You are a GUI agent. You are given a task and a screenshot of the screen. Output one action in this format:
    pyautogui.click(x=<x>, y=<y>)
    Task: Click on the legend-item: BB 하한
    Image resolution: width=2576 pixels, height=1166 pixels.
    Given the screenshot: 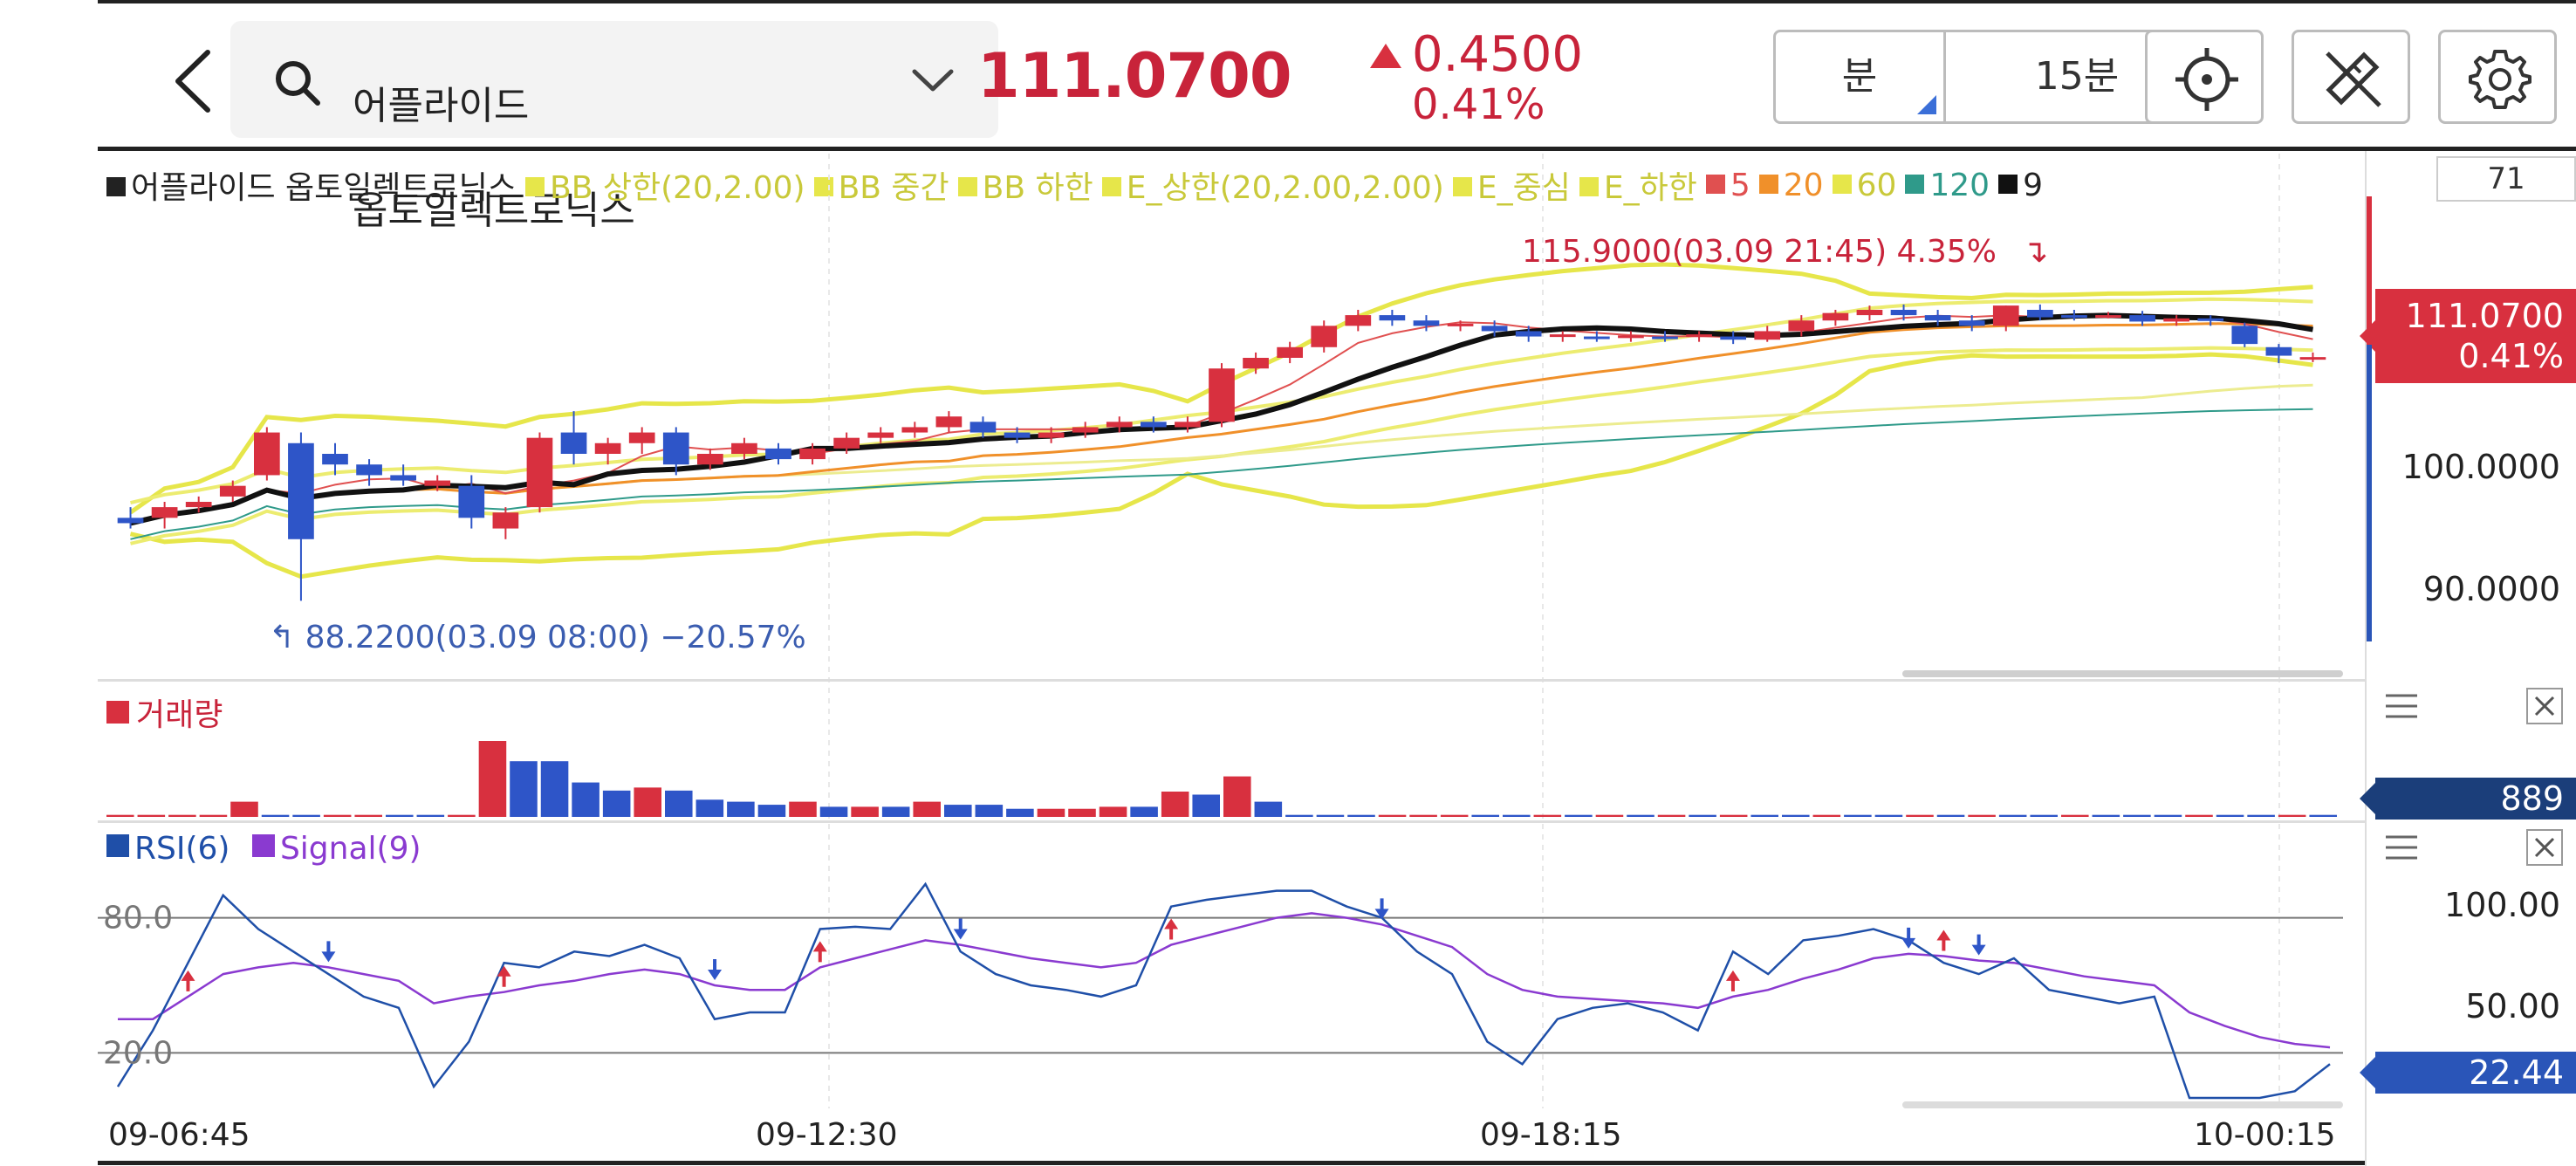 What is the action you would take?
    pyautogui.click(x=1025, y=185)
    